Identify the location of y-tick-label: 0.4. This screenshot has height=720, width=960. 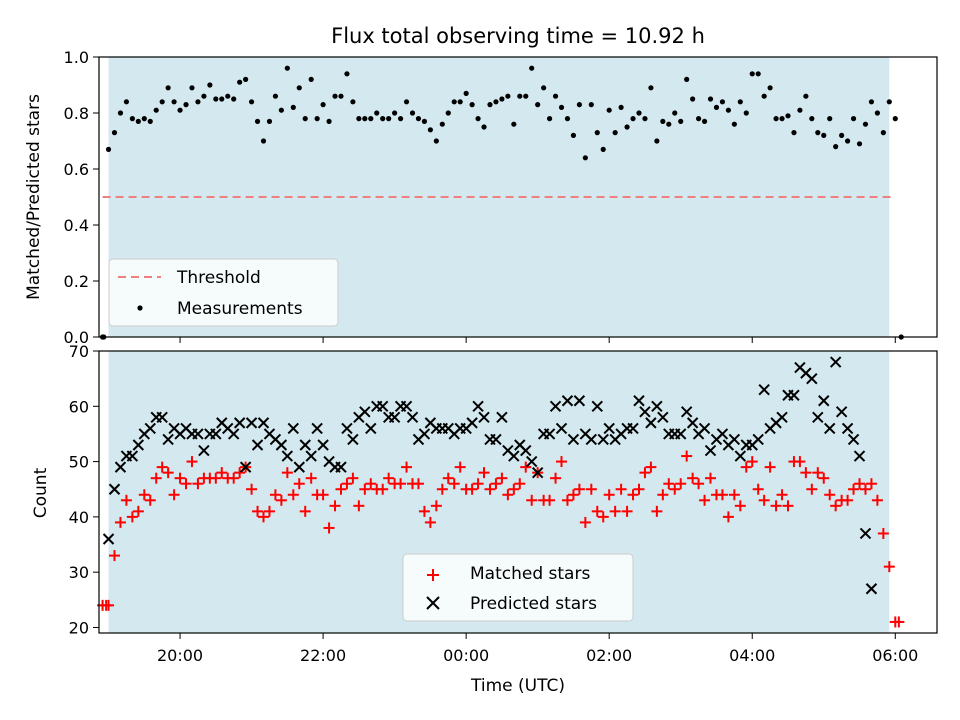
(76, 225).